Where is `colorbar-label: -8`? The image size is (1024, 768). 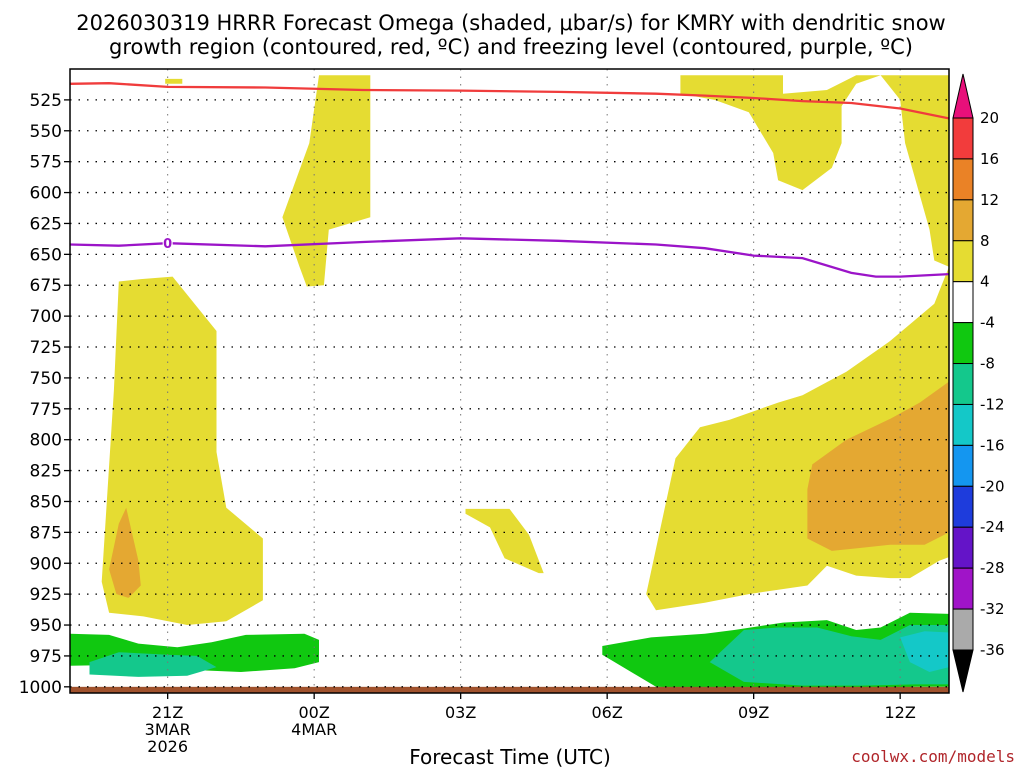
colorbar-label: -8 is located at coordinates (987, 364).